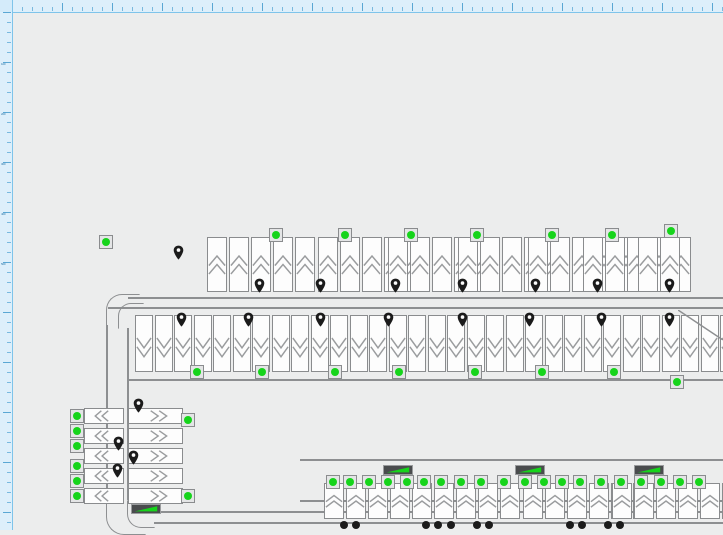 The width and height of the screenshot is (723, 535). What do you see at coordinates (6, 265) in the screenshot?
I see `vertical-ruler: 100 200 300 400 500` at bounding box center [6, 265].